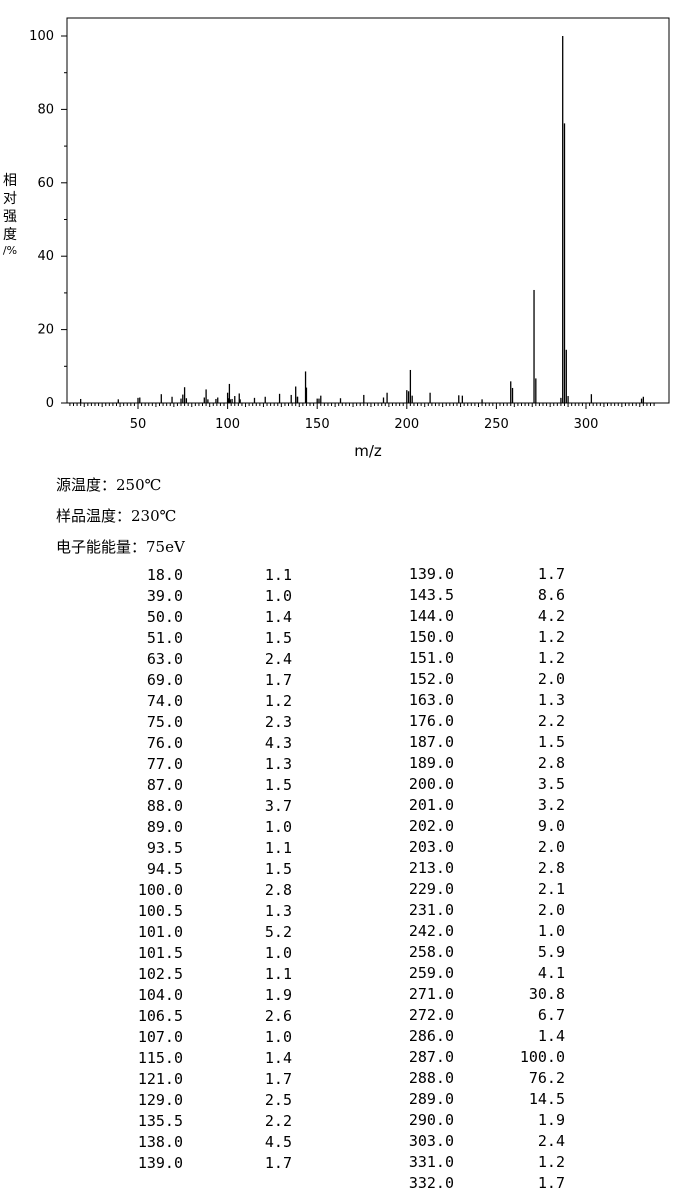 This screenshot has height=1194, width=680. Describe the element at coordinates (551, 805) in the screenshot. I see `intensity-value: 3.2` at that location.